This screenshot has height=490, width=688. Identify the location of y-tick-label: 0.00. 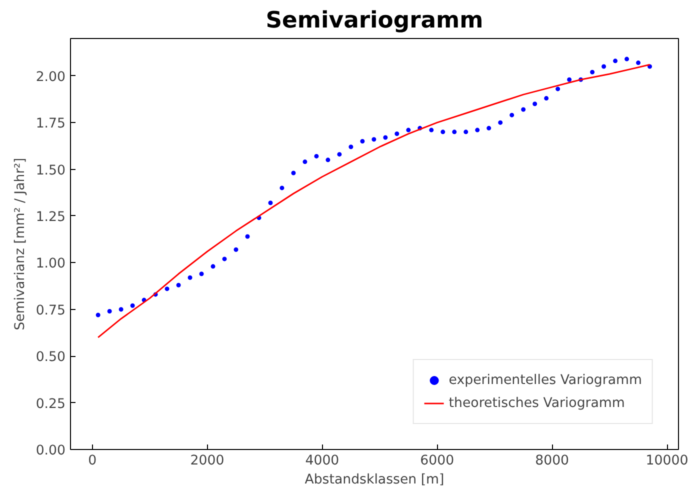
(51, 451).